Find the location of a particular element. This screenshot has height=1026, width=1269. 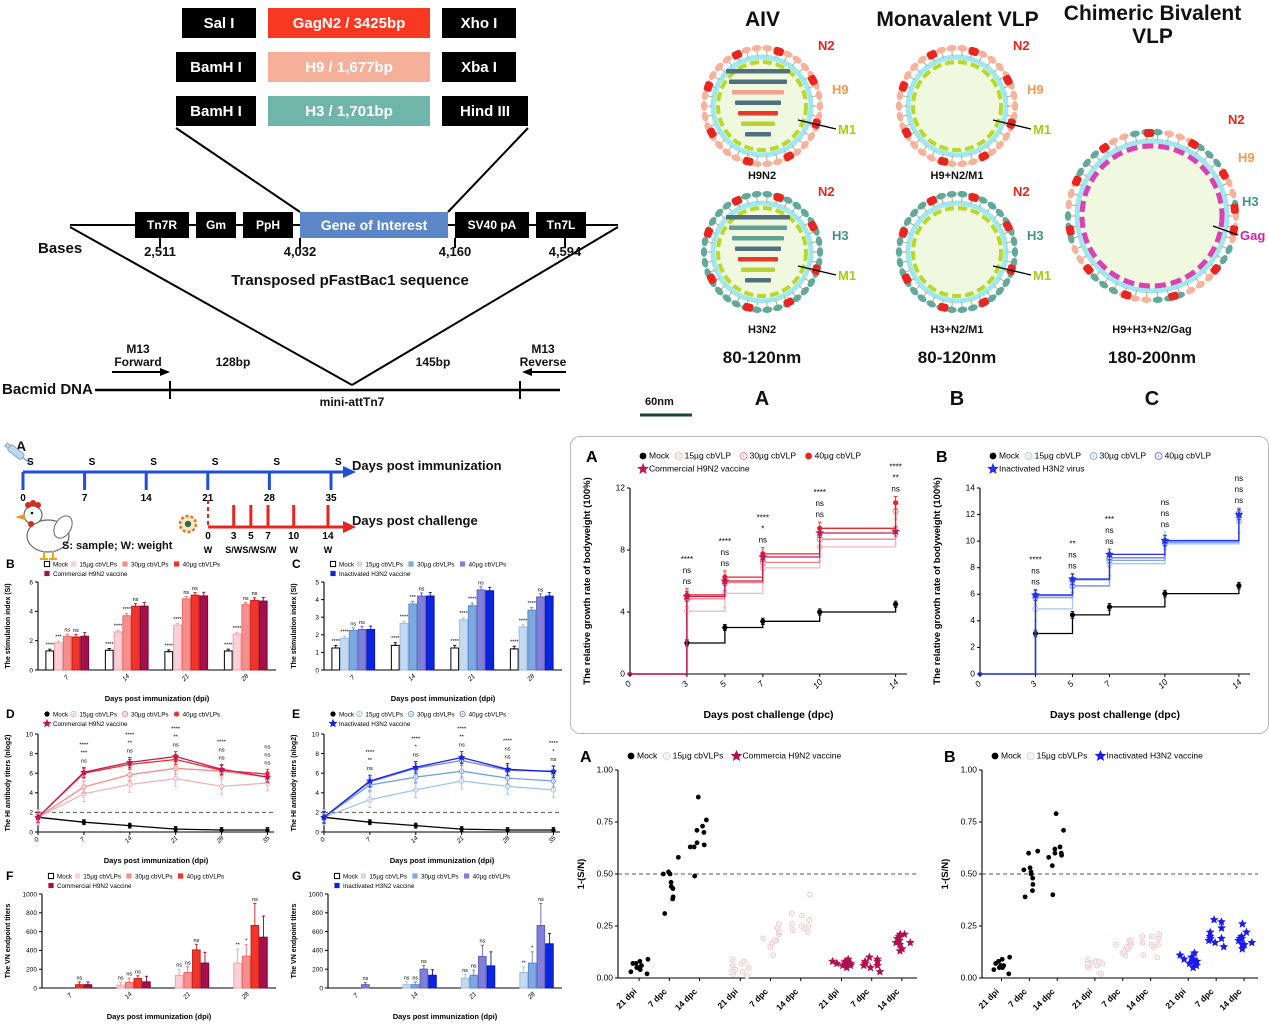

vlp-caption-h9n2: H9N2 is located at coordinates (762, 176).